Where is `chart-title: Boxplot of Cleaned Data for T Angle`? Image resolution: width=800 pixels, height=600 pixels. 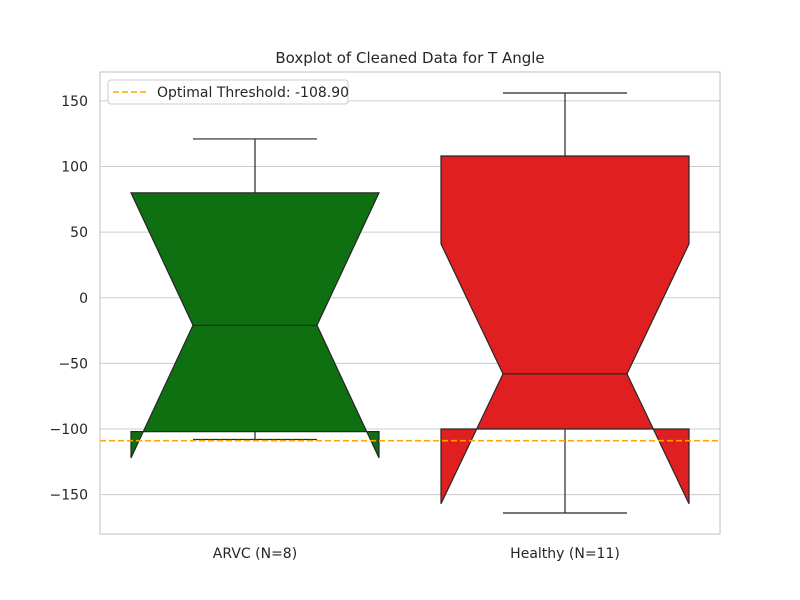 chart-title: Boxplot of Cleaned Data for T Angle is located at coordinates (409, 58).